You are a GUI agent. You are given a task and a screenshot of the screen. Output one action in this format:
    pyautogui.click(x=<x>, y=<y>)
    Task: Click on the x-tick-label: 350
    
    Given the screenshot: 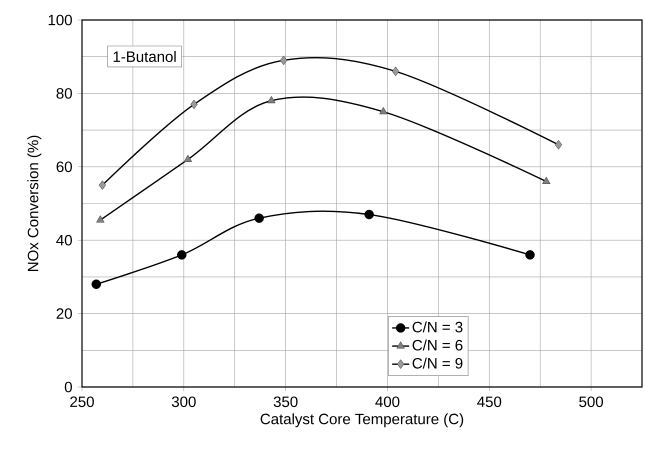 What is the action you would take?
    pyautogui.click(x=286, y=402)
    